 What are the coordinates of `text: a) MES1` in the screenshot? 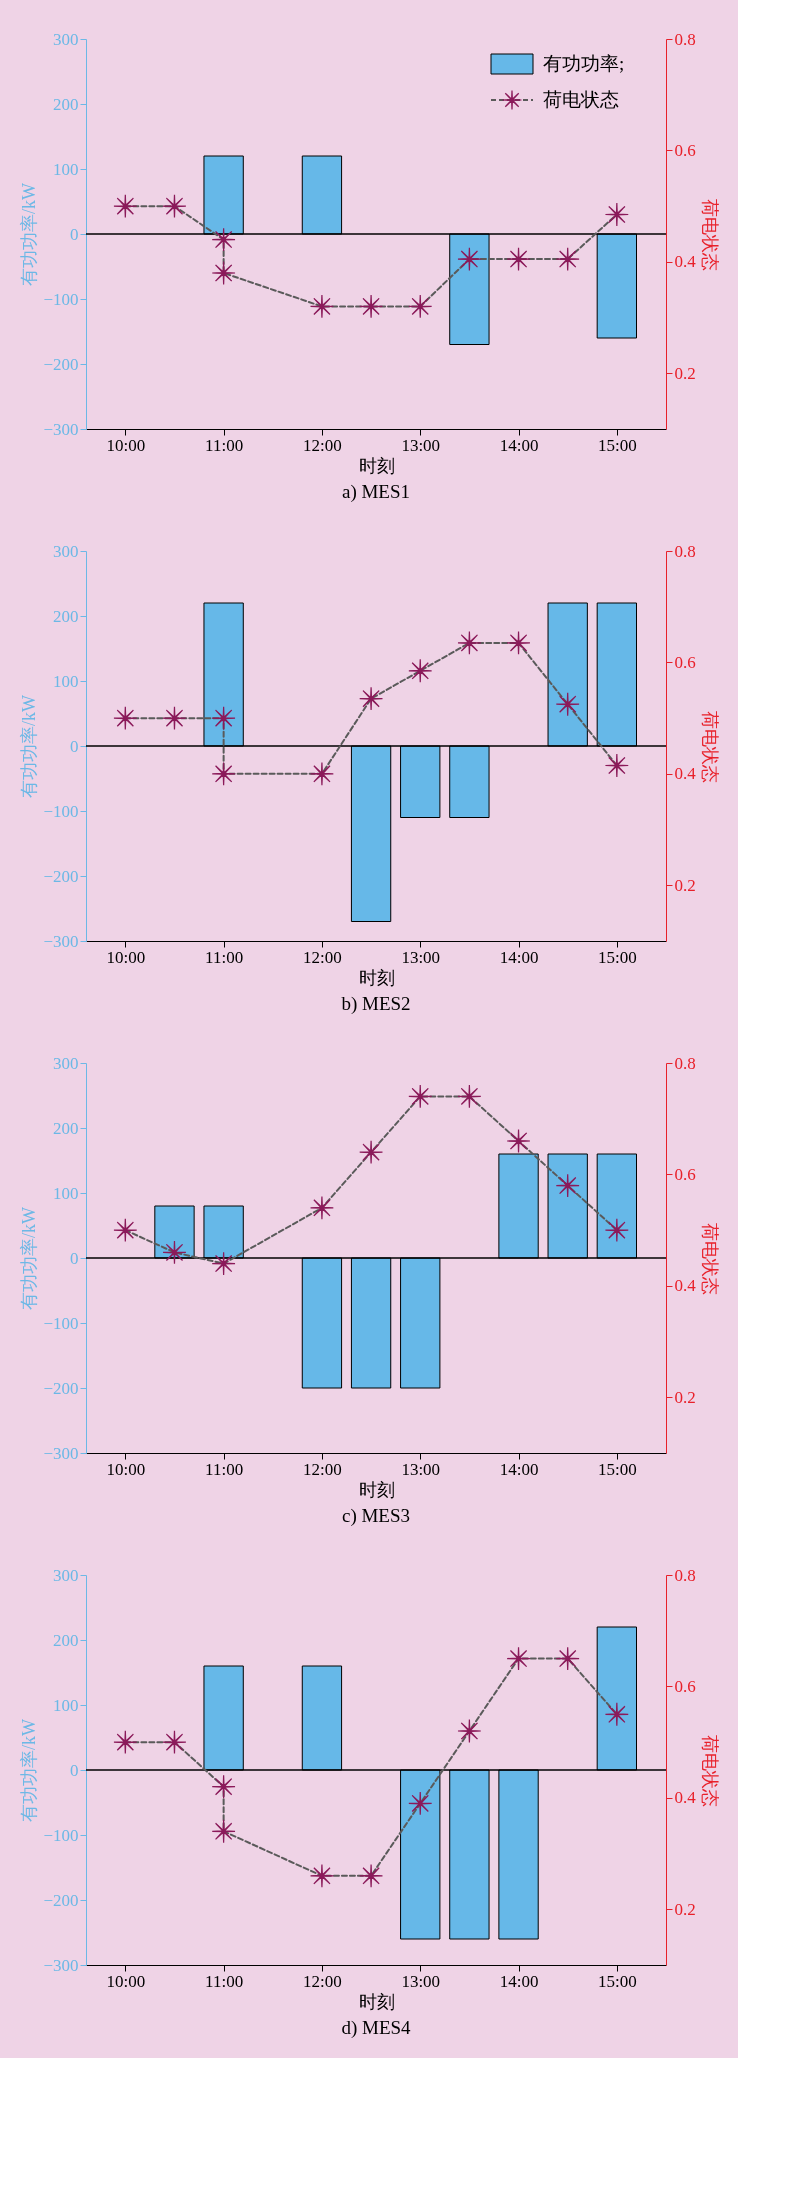 It's located at (376, 492).